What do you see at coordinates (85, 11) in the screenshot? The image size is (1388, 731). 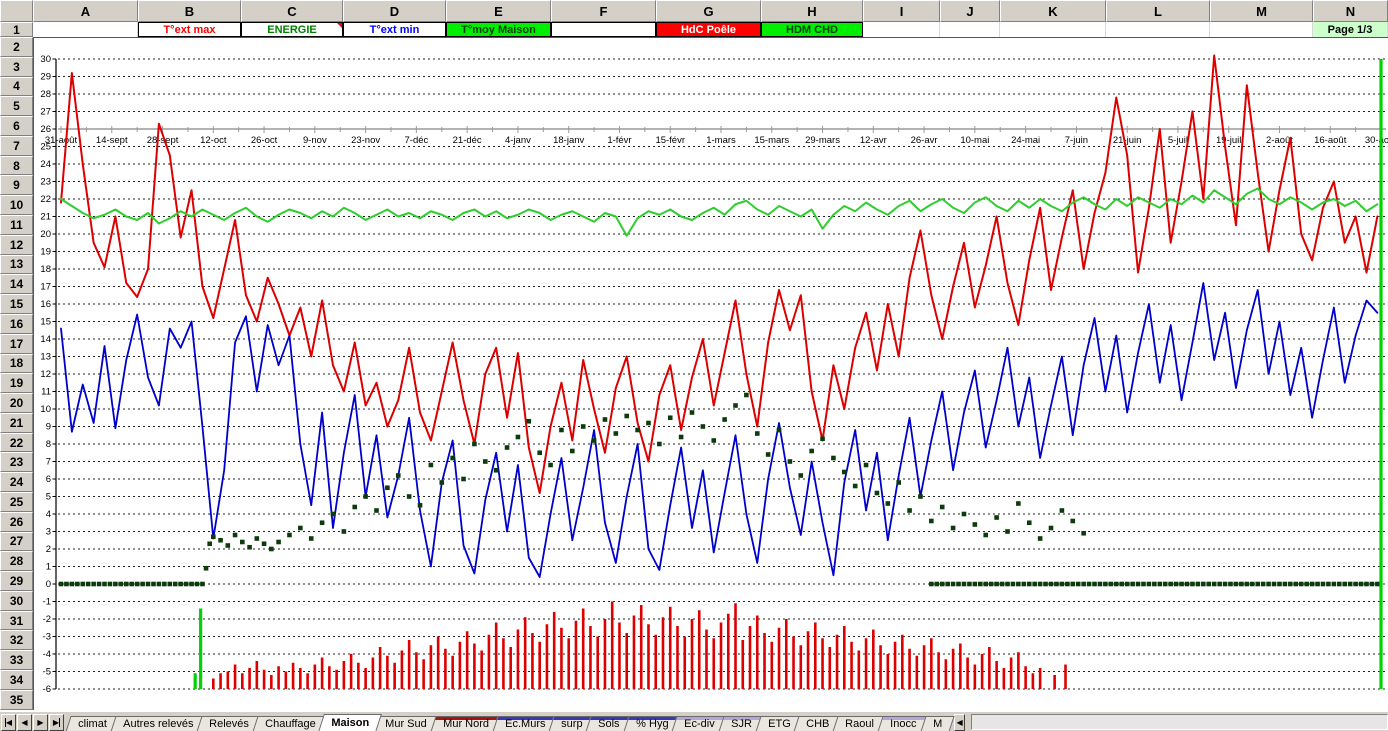 I see `column-header-A: A` at bounding box center [85, 11].